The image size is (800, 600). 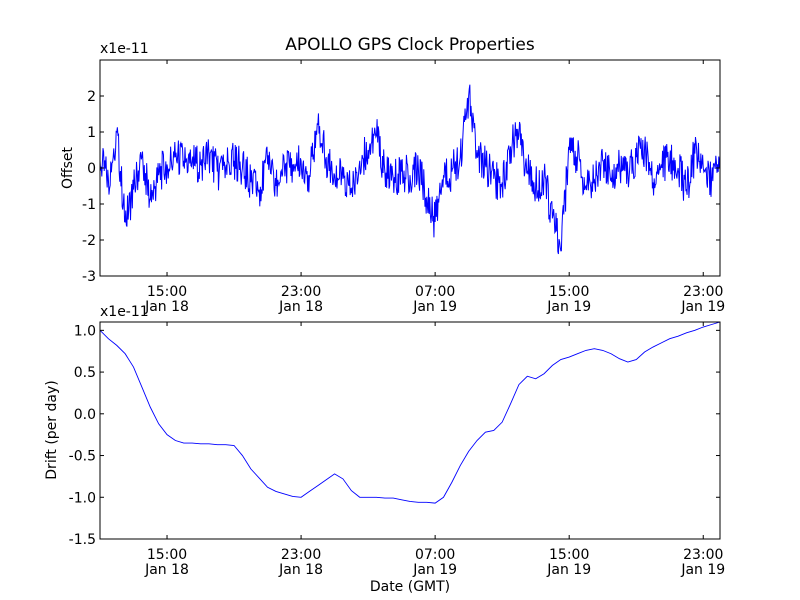 What do you see at coordinates (68, 167) in the screenshot?
I see `offset-y-axis-label: Offset` at bounding box center [68, 167].